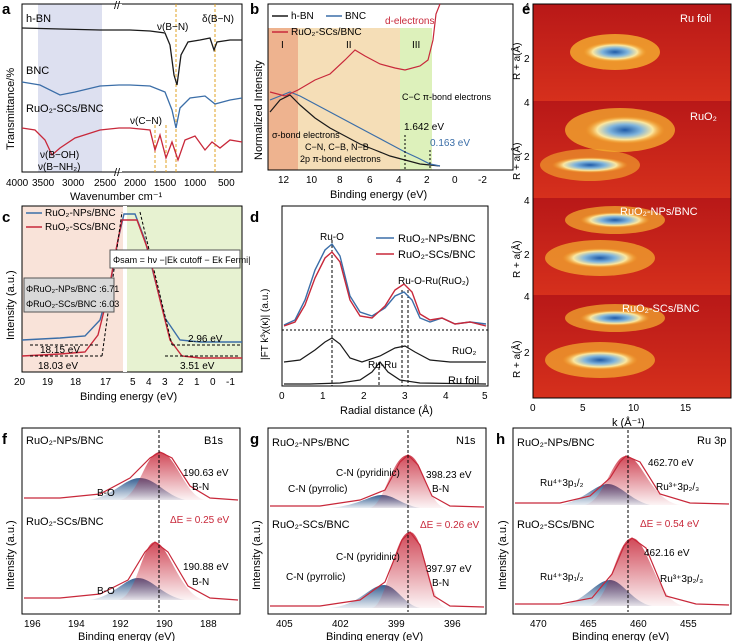 This screenshot has height=641, width=736. What do you see at coordinates (452, 624) in the screenshot?
I see `tick-label: 396` at bounding box center [452, 624].